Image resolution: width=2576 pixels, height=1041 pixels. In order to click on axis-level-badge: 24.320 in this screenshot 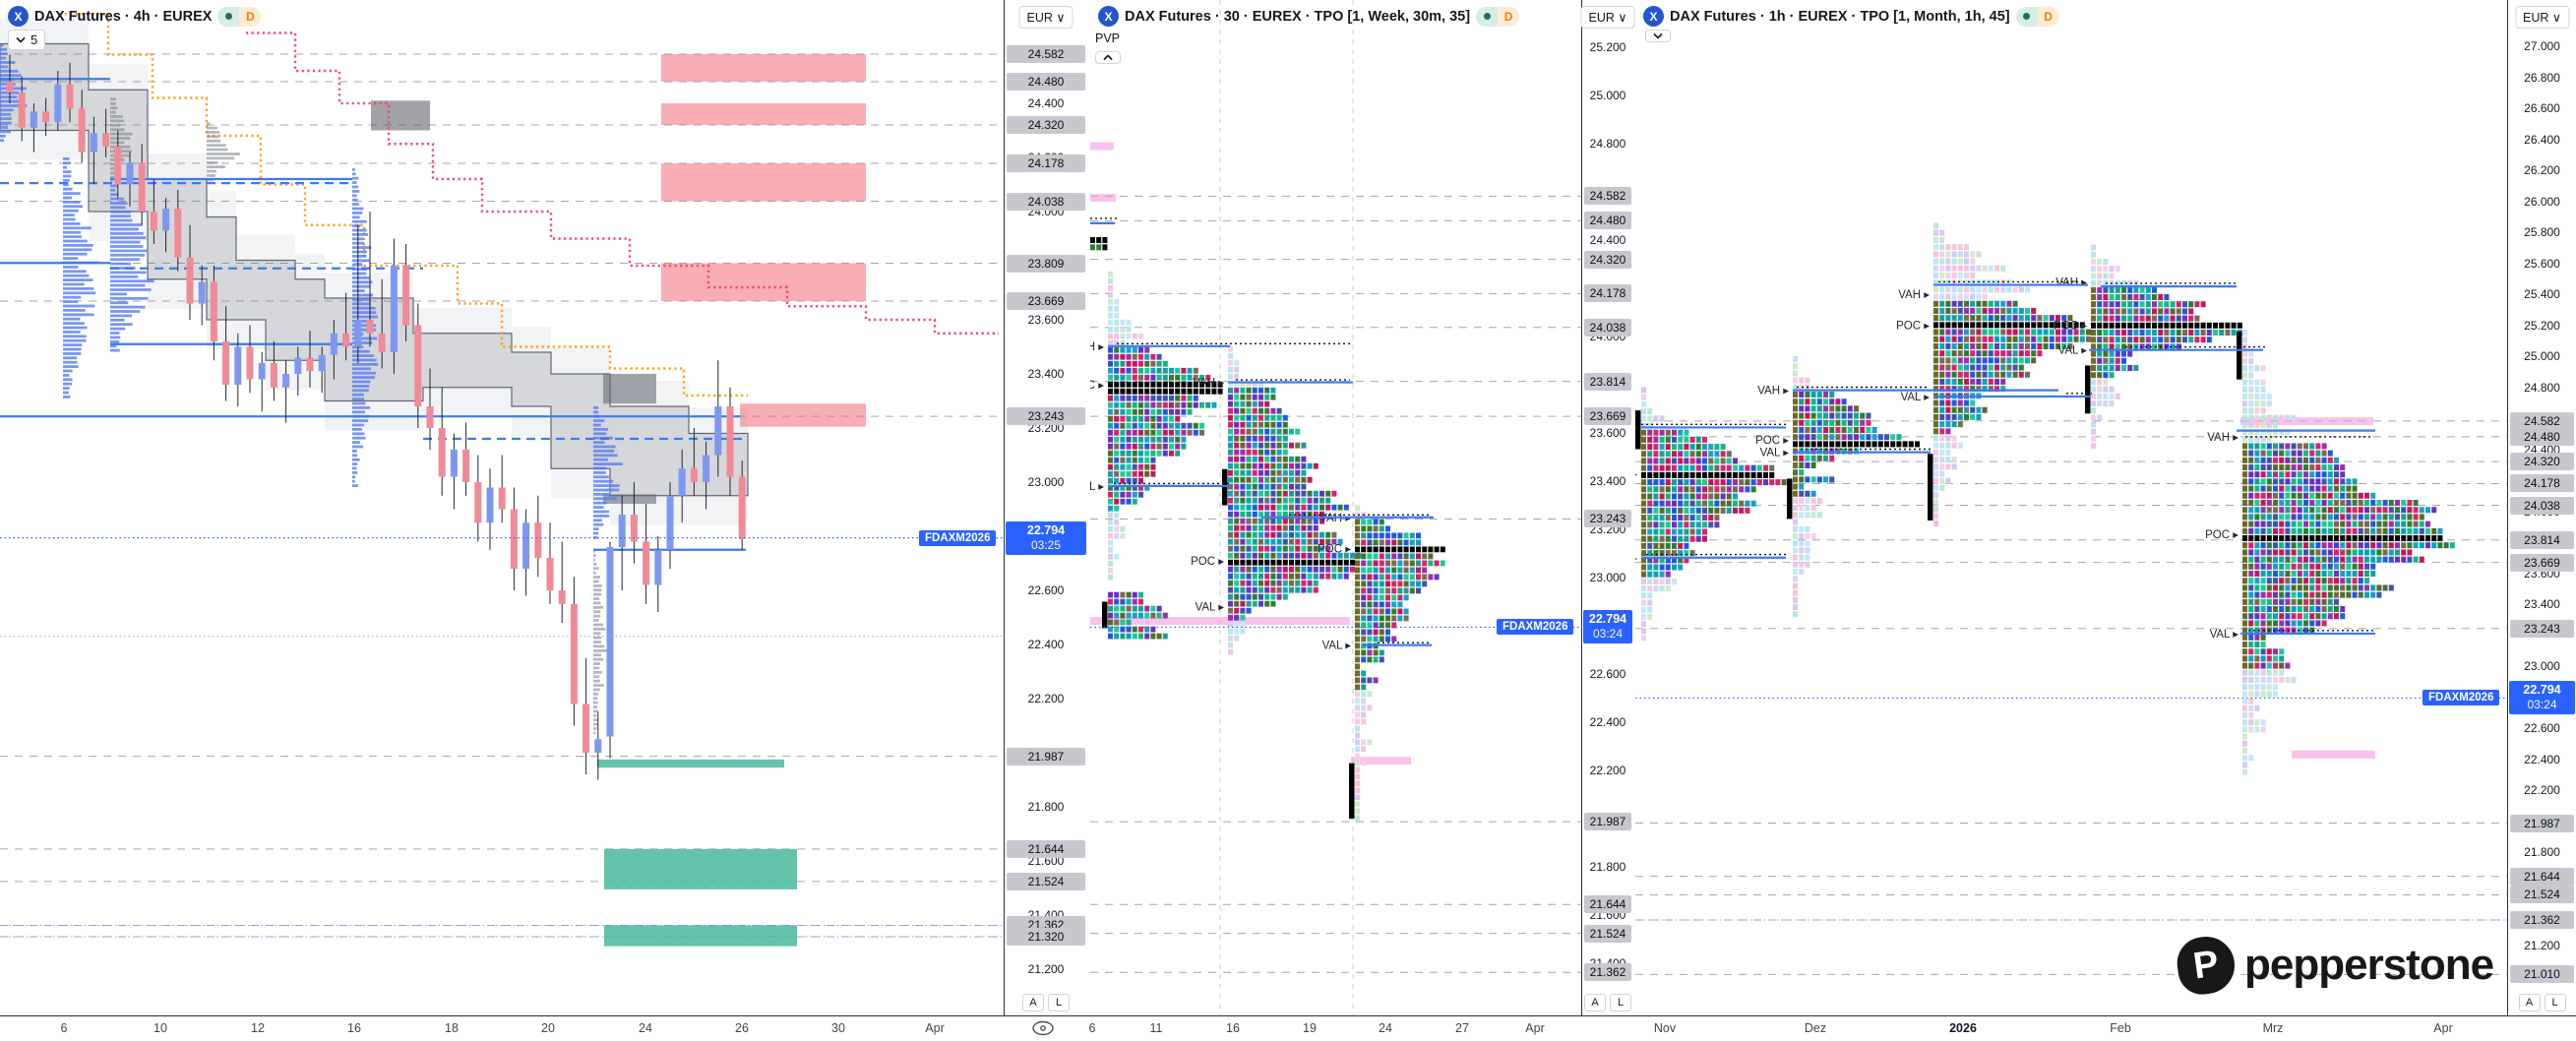, I will do `click(2542, 462)`.